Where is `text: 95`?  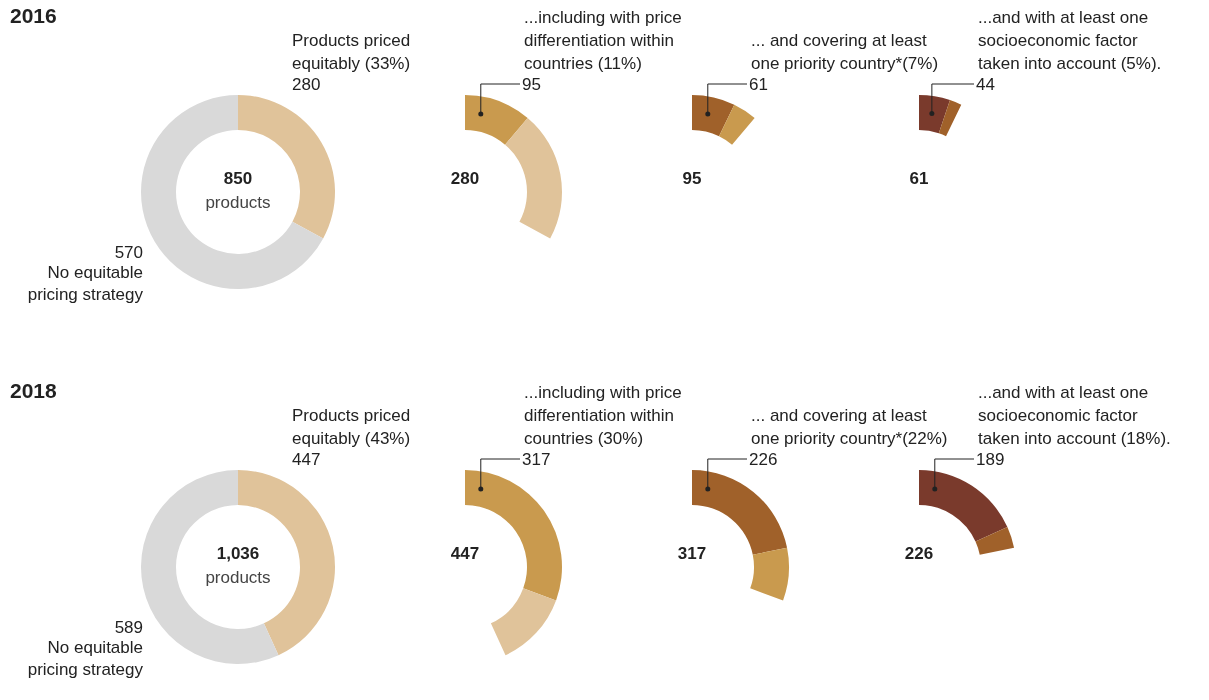 text: 95 is located at coordinates (692, 178).